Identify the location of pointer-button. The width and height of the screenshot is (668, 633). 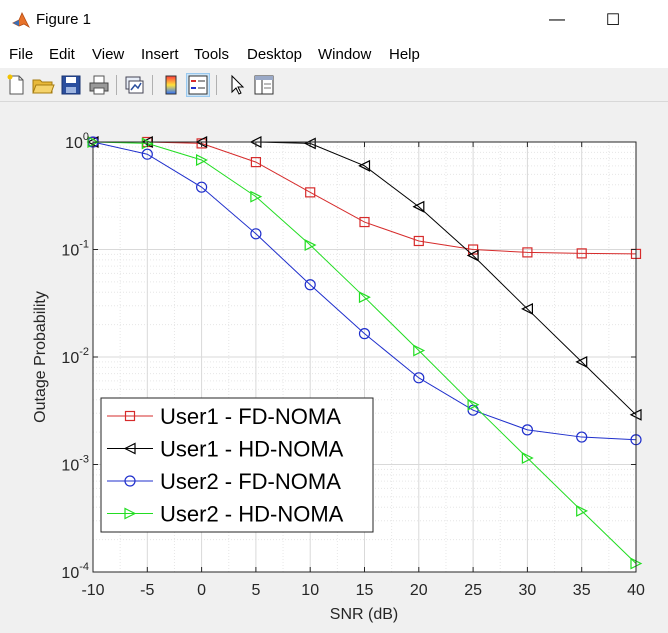
(237, 85).